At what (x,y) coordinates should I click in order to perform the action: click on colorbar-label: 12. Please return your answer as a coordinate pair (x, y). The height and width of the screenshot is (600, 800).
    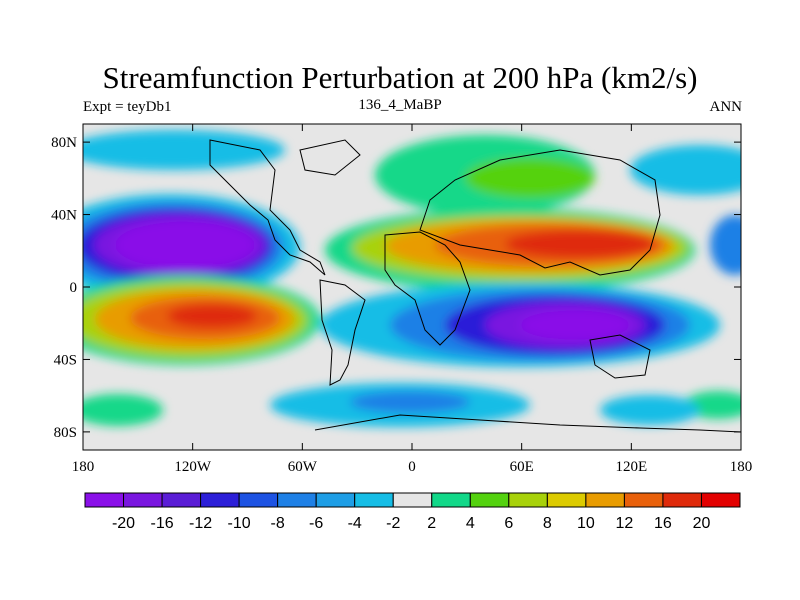
    Looking at the image, I should click on (625, 523).